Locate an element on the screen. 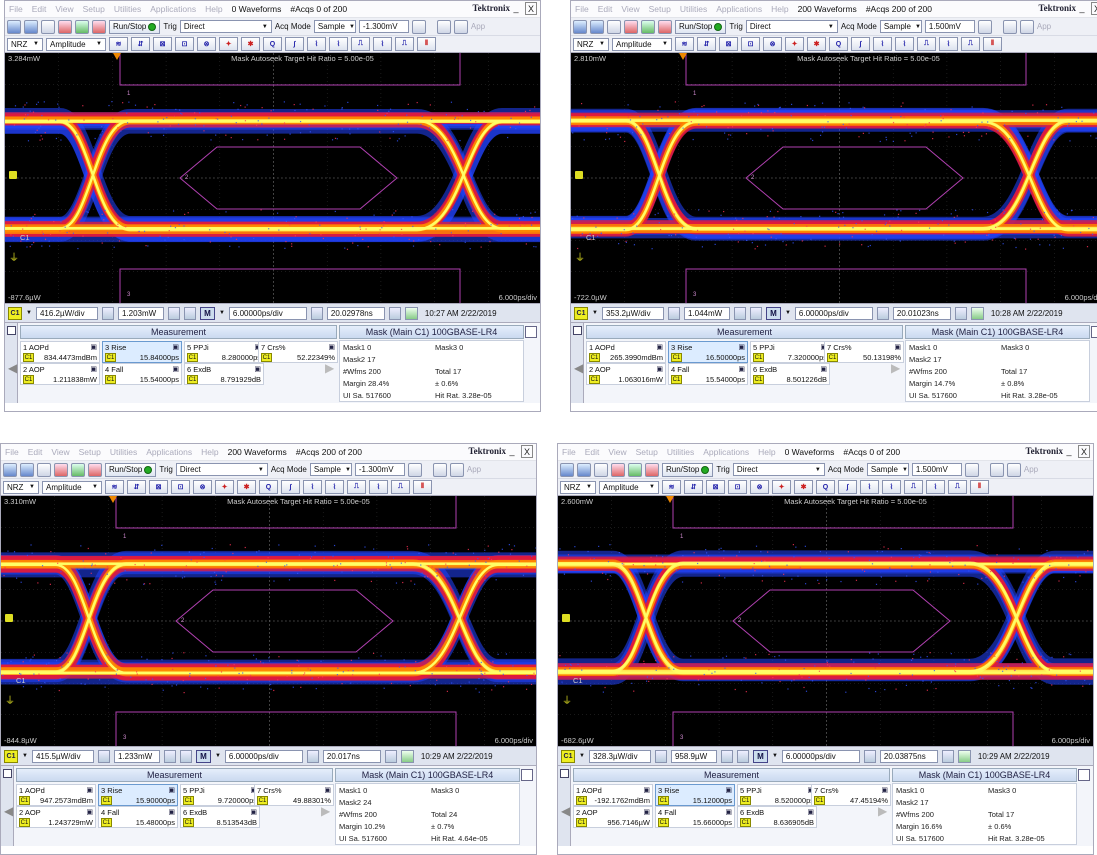 The image size is (1097, 855). measurement-cell: 3 Rise ▣ C1 15.90000ps is located at coordinates (138, 795).